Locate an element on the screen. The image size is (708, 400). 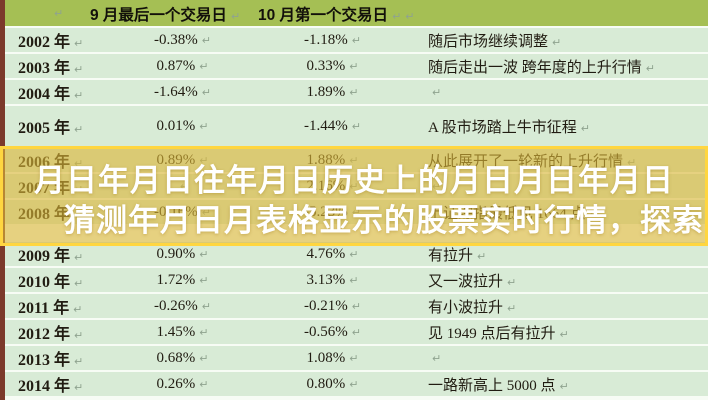
comment-text: 见 1949 点后有拉升 is located at coordinates (492, 333).